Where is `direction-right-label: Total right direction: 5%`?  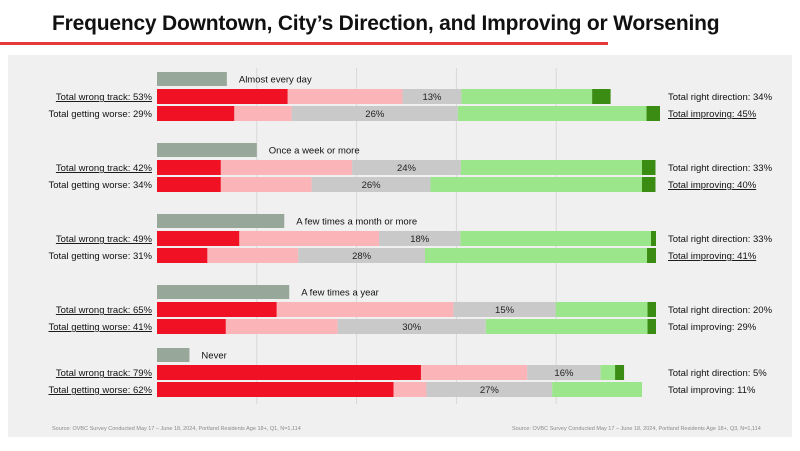 direction-right-label: Total right direction: 5% is located at coordinates (717, 373).